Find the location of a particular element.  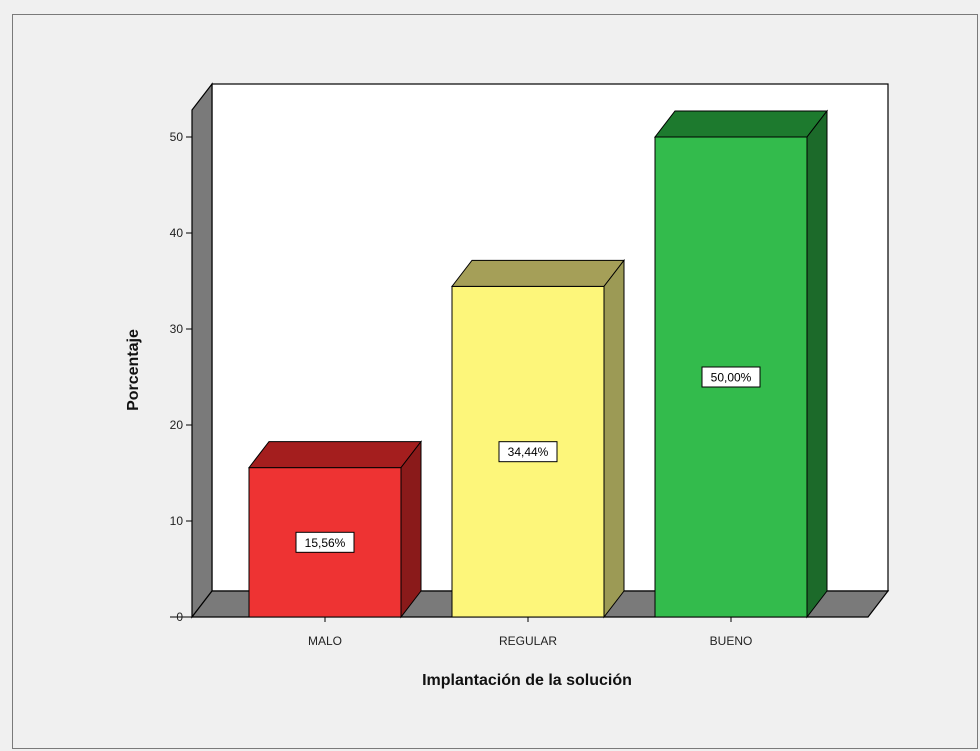

y-tick-label: 20 is located at coordinates (177, 425).